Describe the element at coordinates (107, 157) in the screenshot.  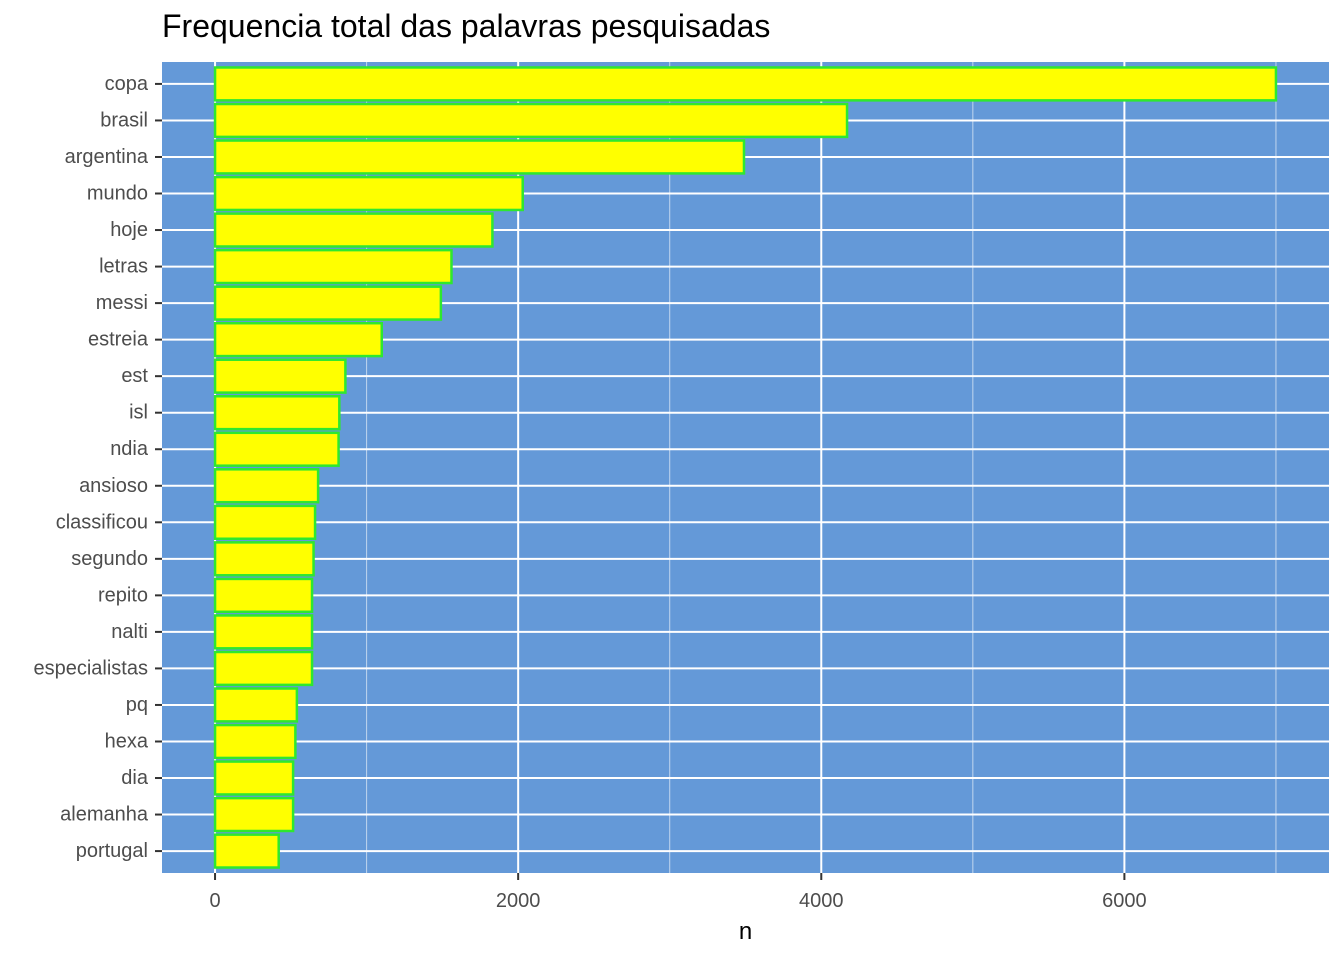
I see `y-tick-label: argentina` at that location.